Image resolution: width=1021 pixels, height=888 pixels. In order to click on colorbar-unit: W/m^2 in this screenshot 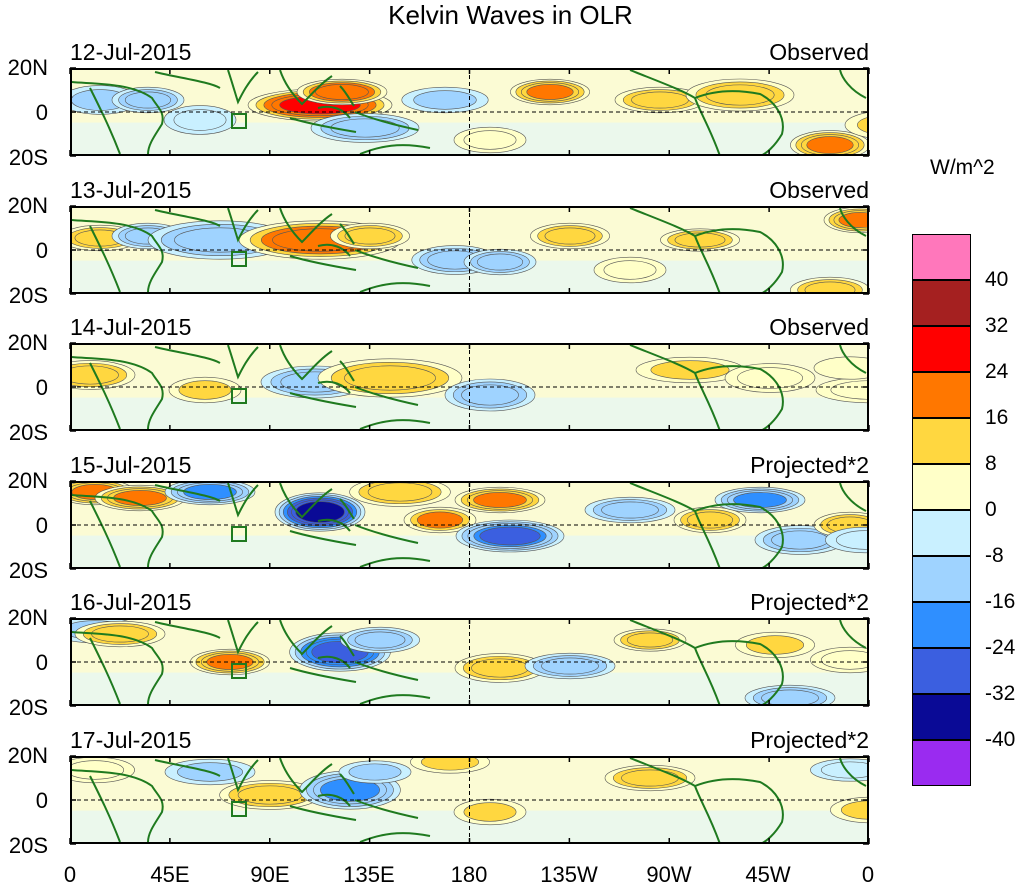, I will do `click(962, 167)`.